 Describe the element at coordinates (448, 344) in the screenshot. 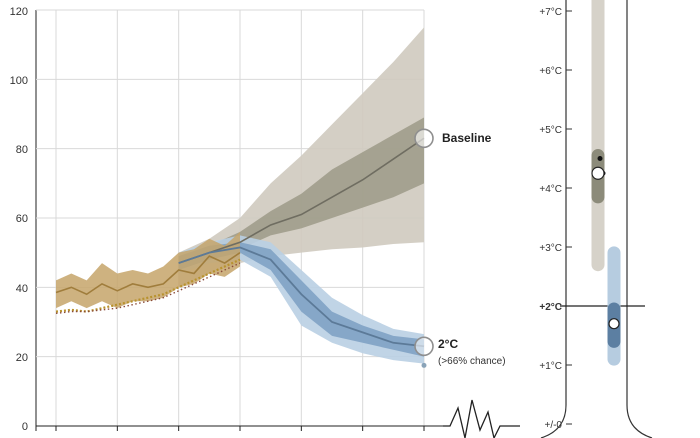

I see `two-degree-label: 2°C` at that location.